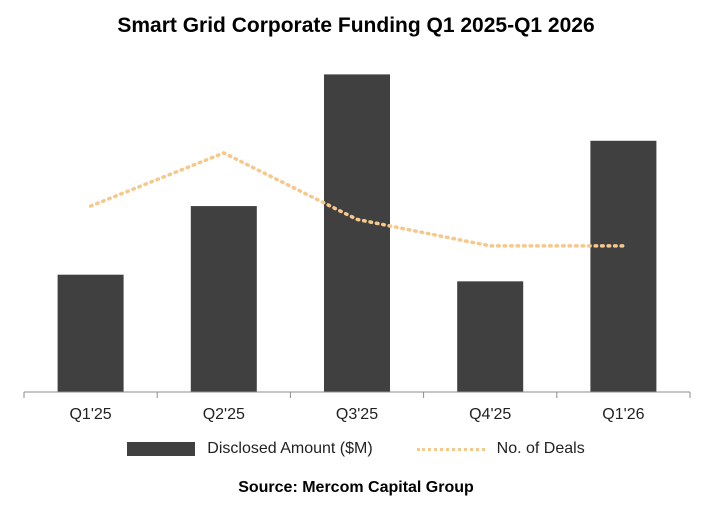  I want to click on source-note: Source: Mercom Capital Group, so click(356, 487).